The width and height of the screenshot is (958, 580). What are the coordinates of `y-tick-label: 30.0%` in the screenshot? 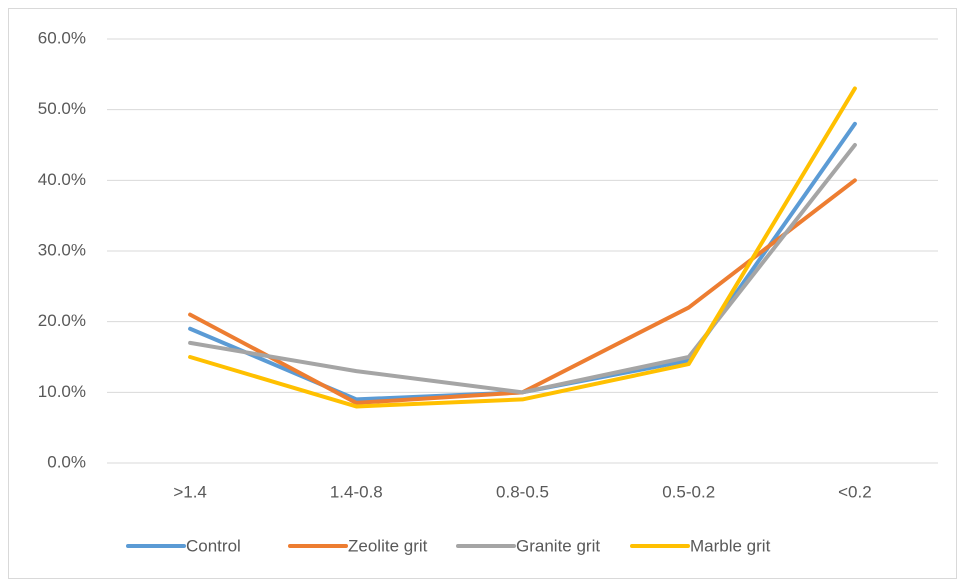 It's located at (62, 249).